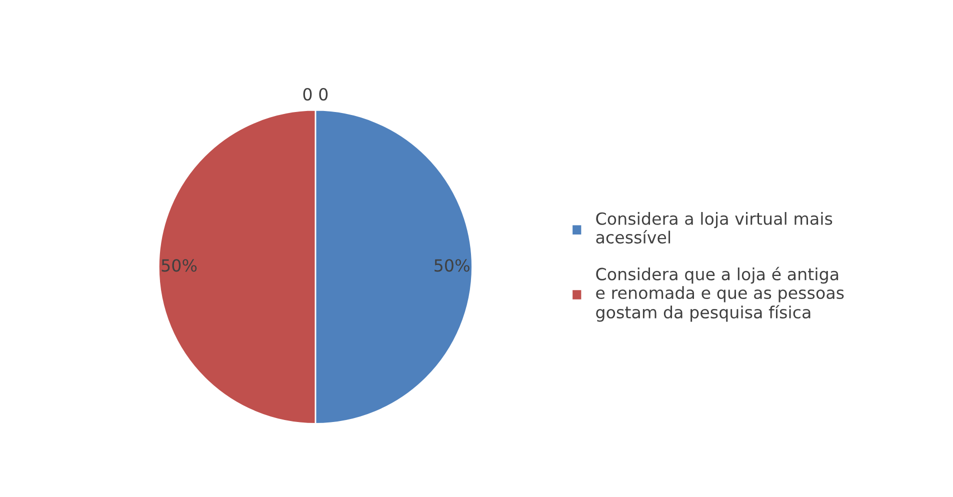  What do you see at coordinates (315, 94) in the screenshot?
I see `text: 0 0` at bounding box center [315, 94].